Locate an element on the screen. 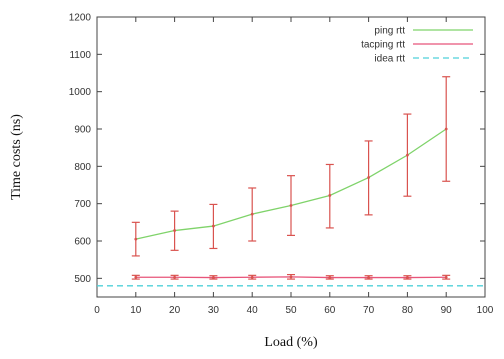  y-axis-label: Time costs (ns) is located at coordinates (16, 157).